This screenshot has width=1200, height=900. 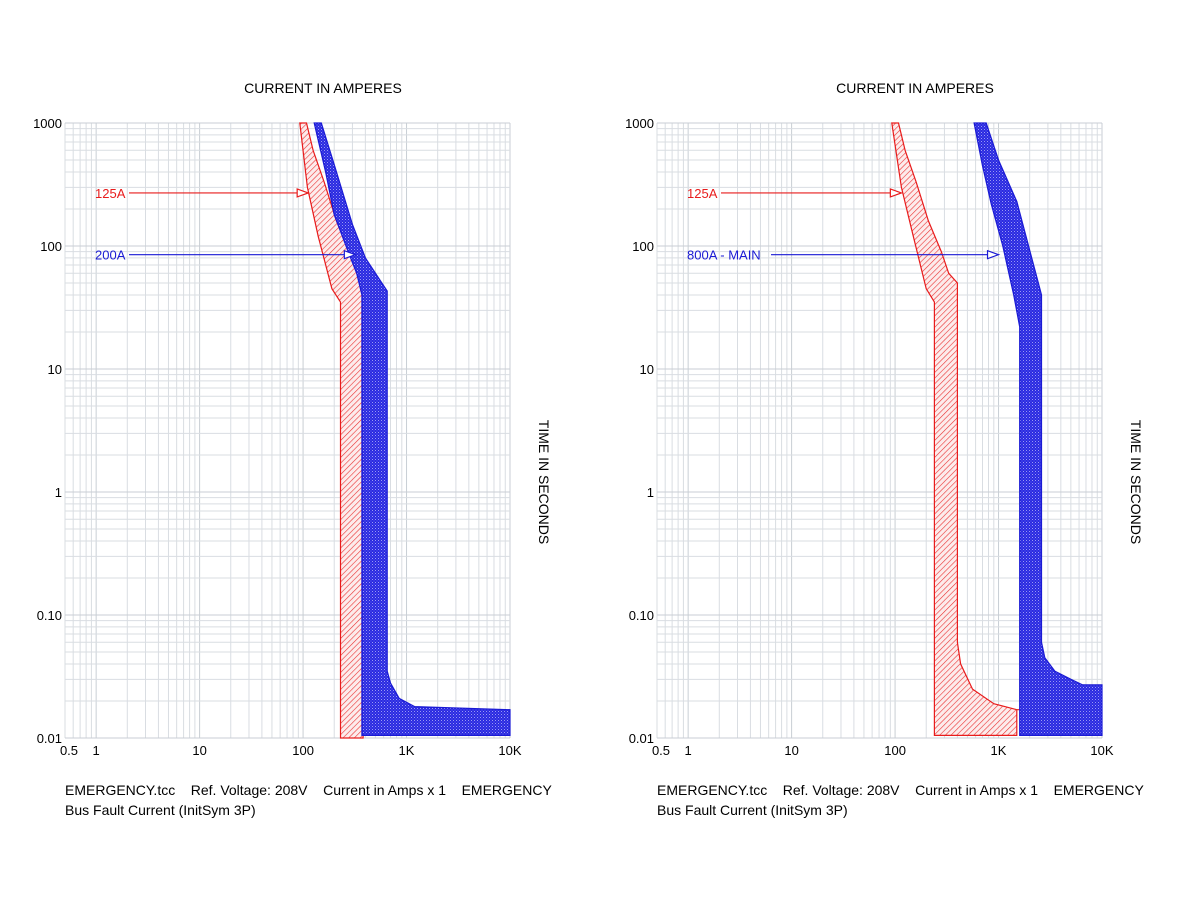 I want to click on chart-left-footer-2: Bus Fault Current (InitSym 3P), so click(x=160, y=810).